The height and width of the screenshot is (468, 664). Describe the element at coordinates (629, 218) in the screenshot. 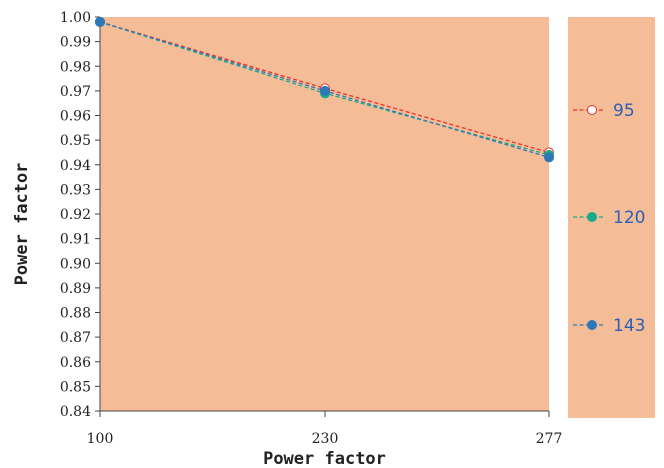

I see `legend-label: 120` at that location.